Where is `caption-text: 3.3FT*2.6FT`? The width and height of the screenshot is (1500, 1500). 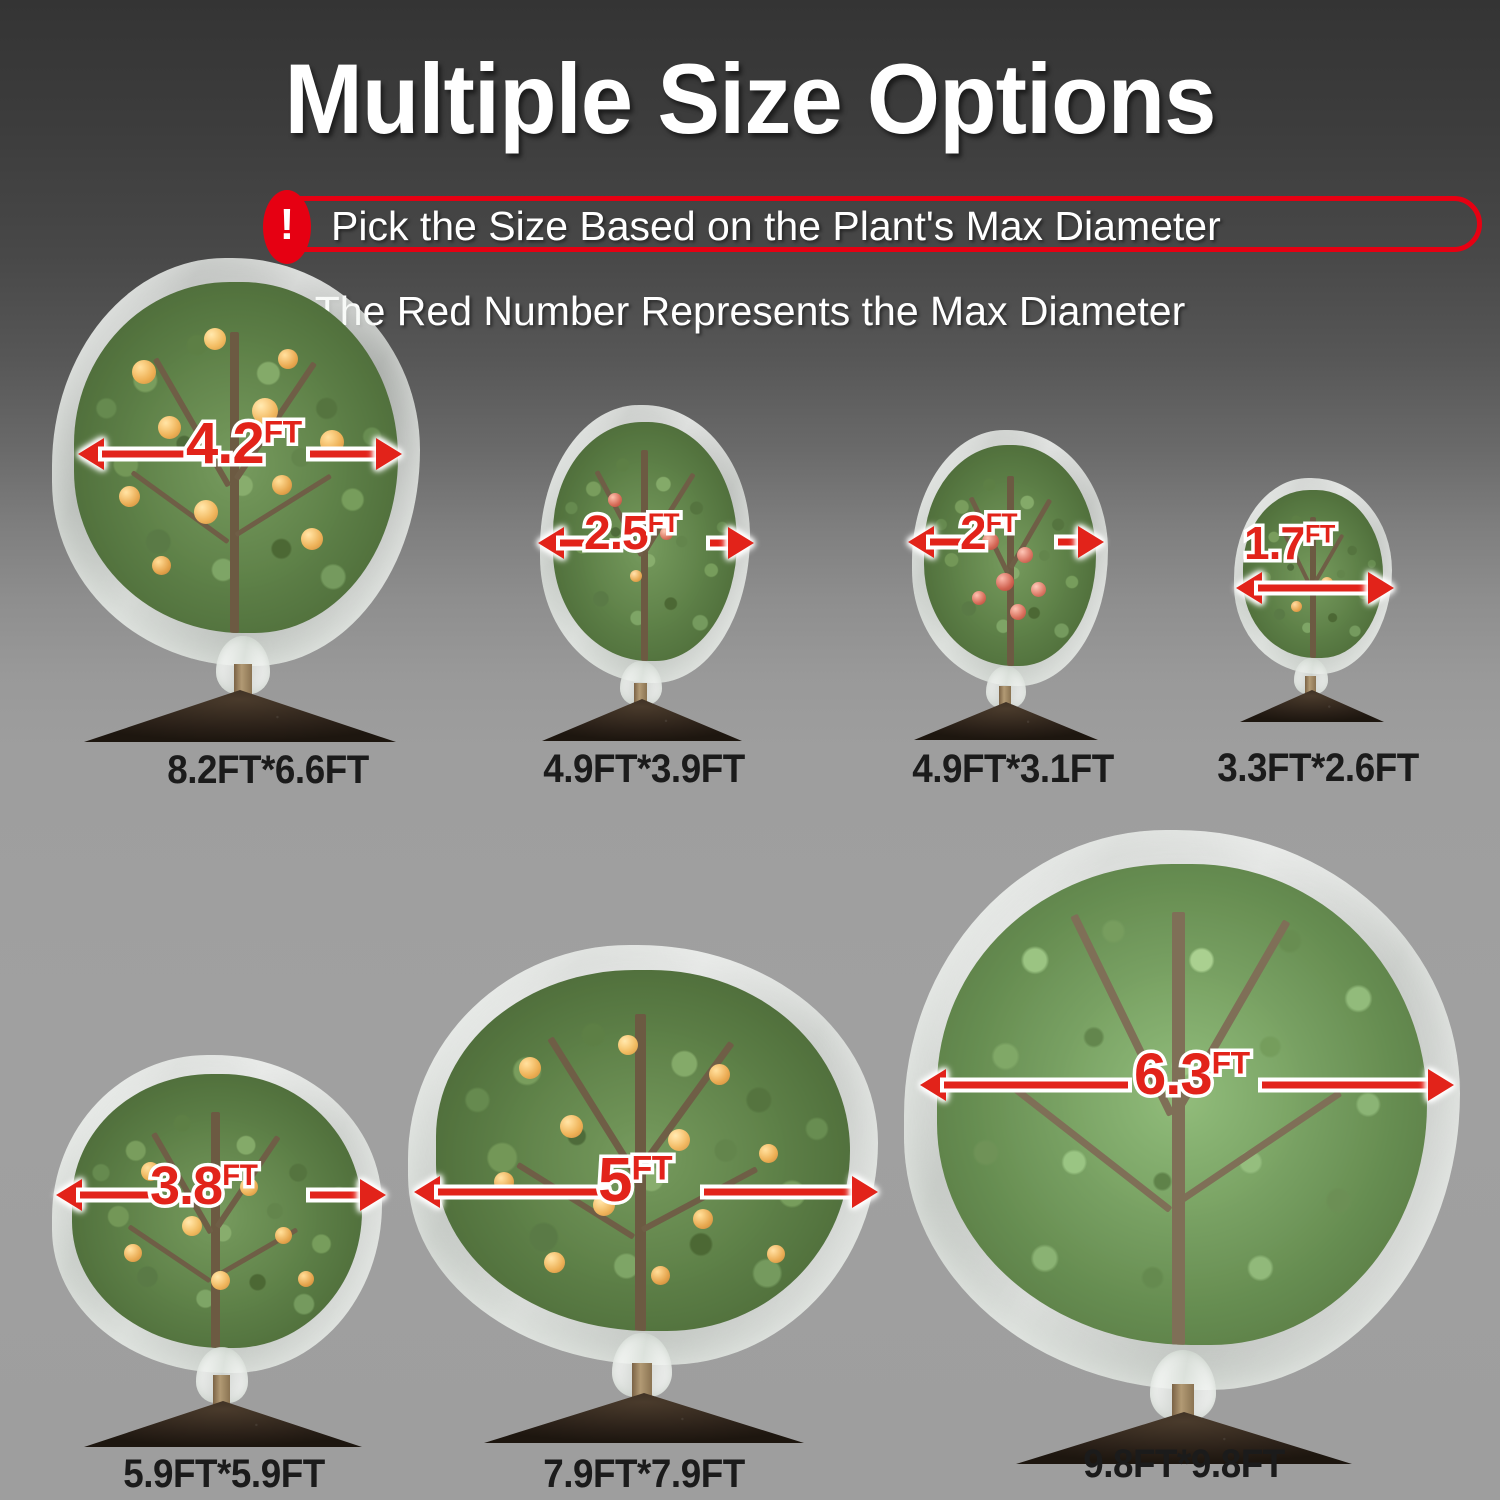 caption-text: 3.3FT*2.6FT is located at coordinates (1318, 768).